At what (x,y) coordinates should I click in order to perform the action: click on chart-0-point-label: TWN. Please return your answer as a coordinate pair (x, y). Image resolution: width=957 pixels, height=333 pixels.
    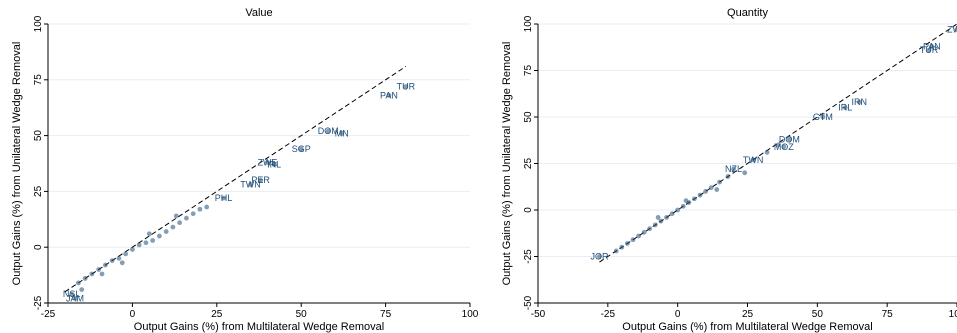
    Looking at the image, I should click on (250, 185).